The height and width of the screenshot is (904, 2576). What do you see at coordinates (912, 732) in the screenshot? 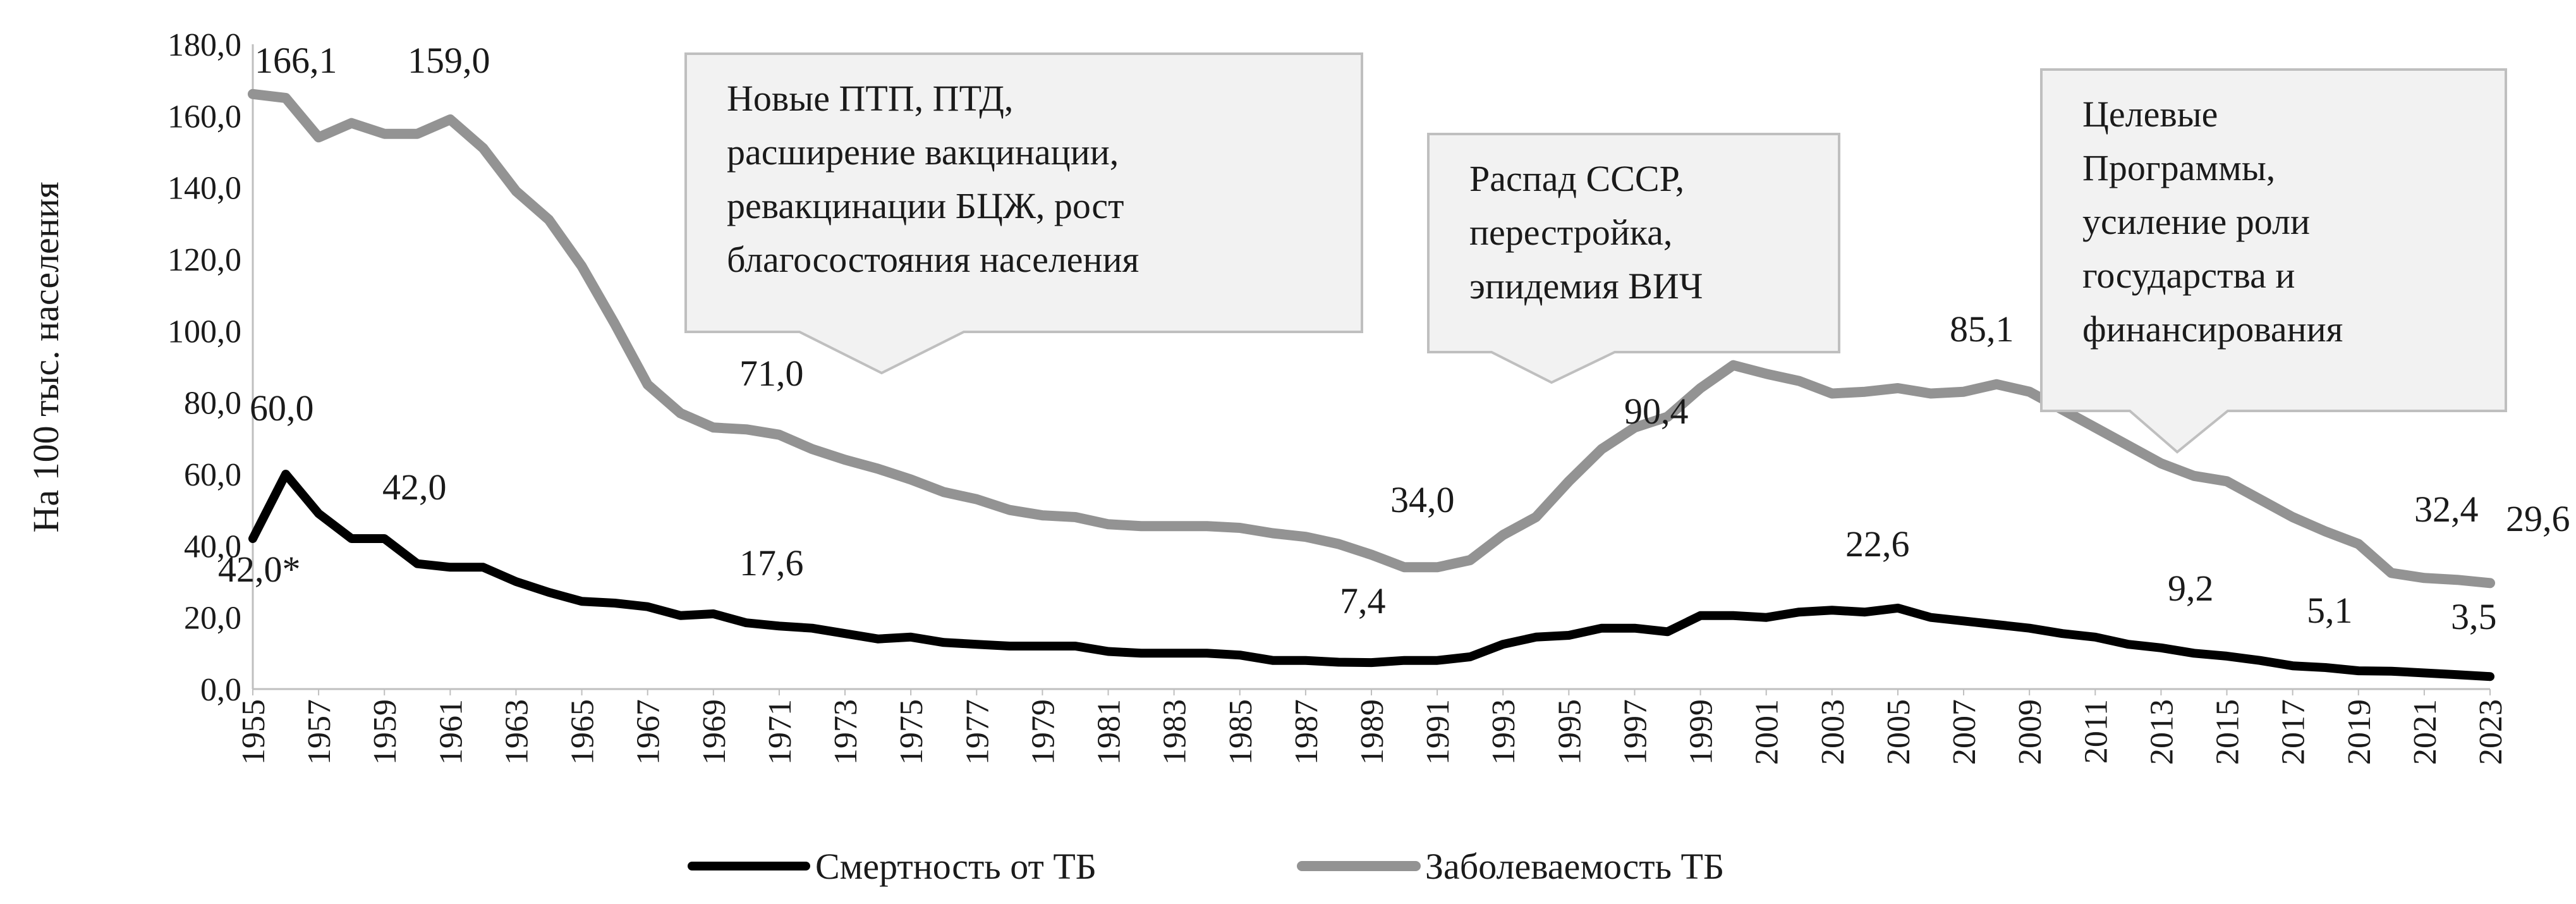
I see `x-tick-label: 1975` at bounding box center [912, 732].